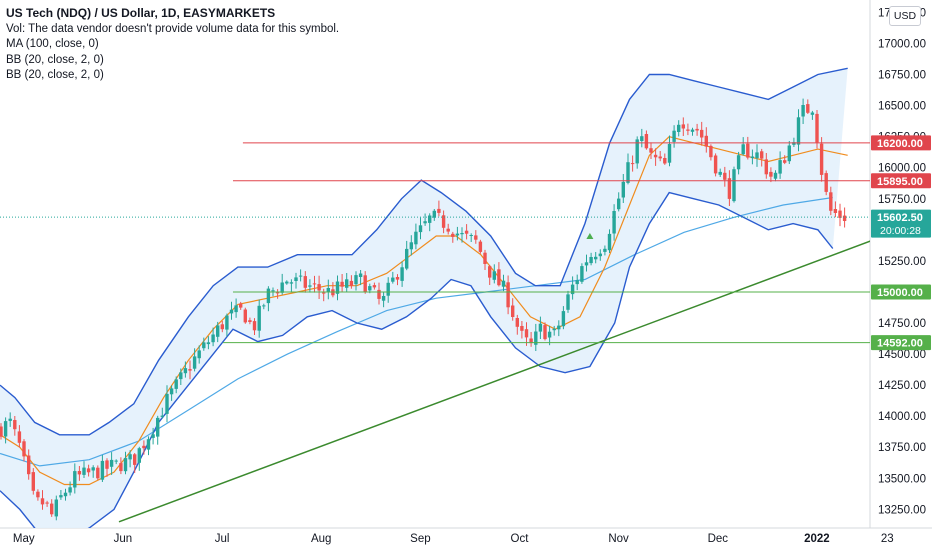 The width and height of the screenshot is (932, 550). What do you see at coordinates (901, 223) in the screenshot?
I see `current-price-badge` at bounding box center [901, 223].